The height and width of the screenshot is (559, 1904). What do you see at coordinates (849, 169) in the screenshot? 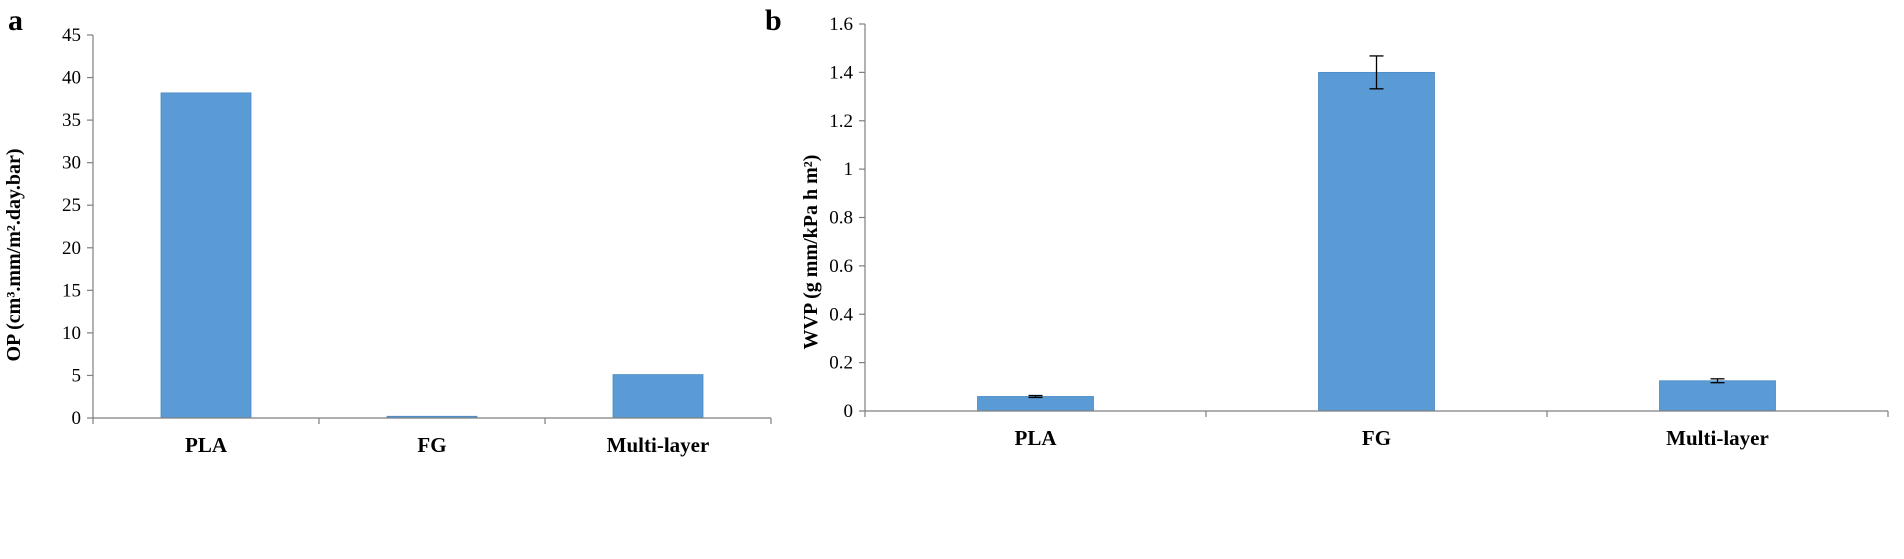
I see `y-tick-label: 1` at bounding box center [849, 169].